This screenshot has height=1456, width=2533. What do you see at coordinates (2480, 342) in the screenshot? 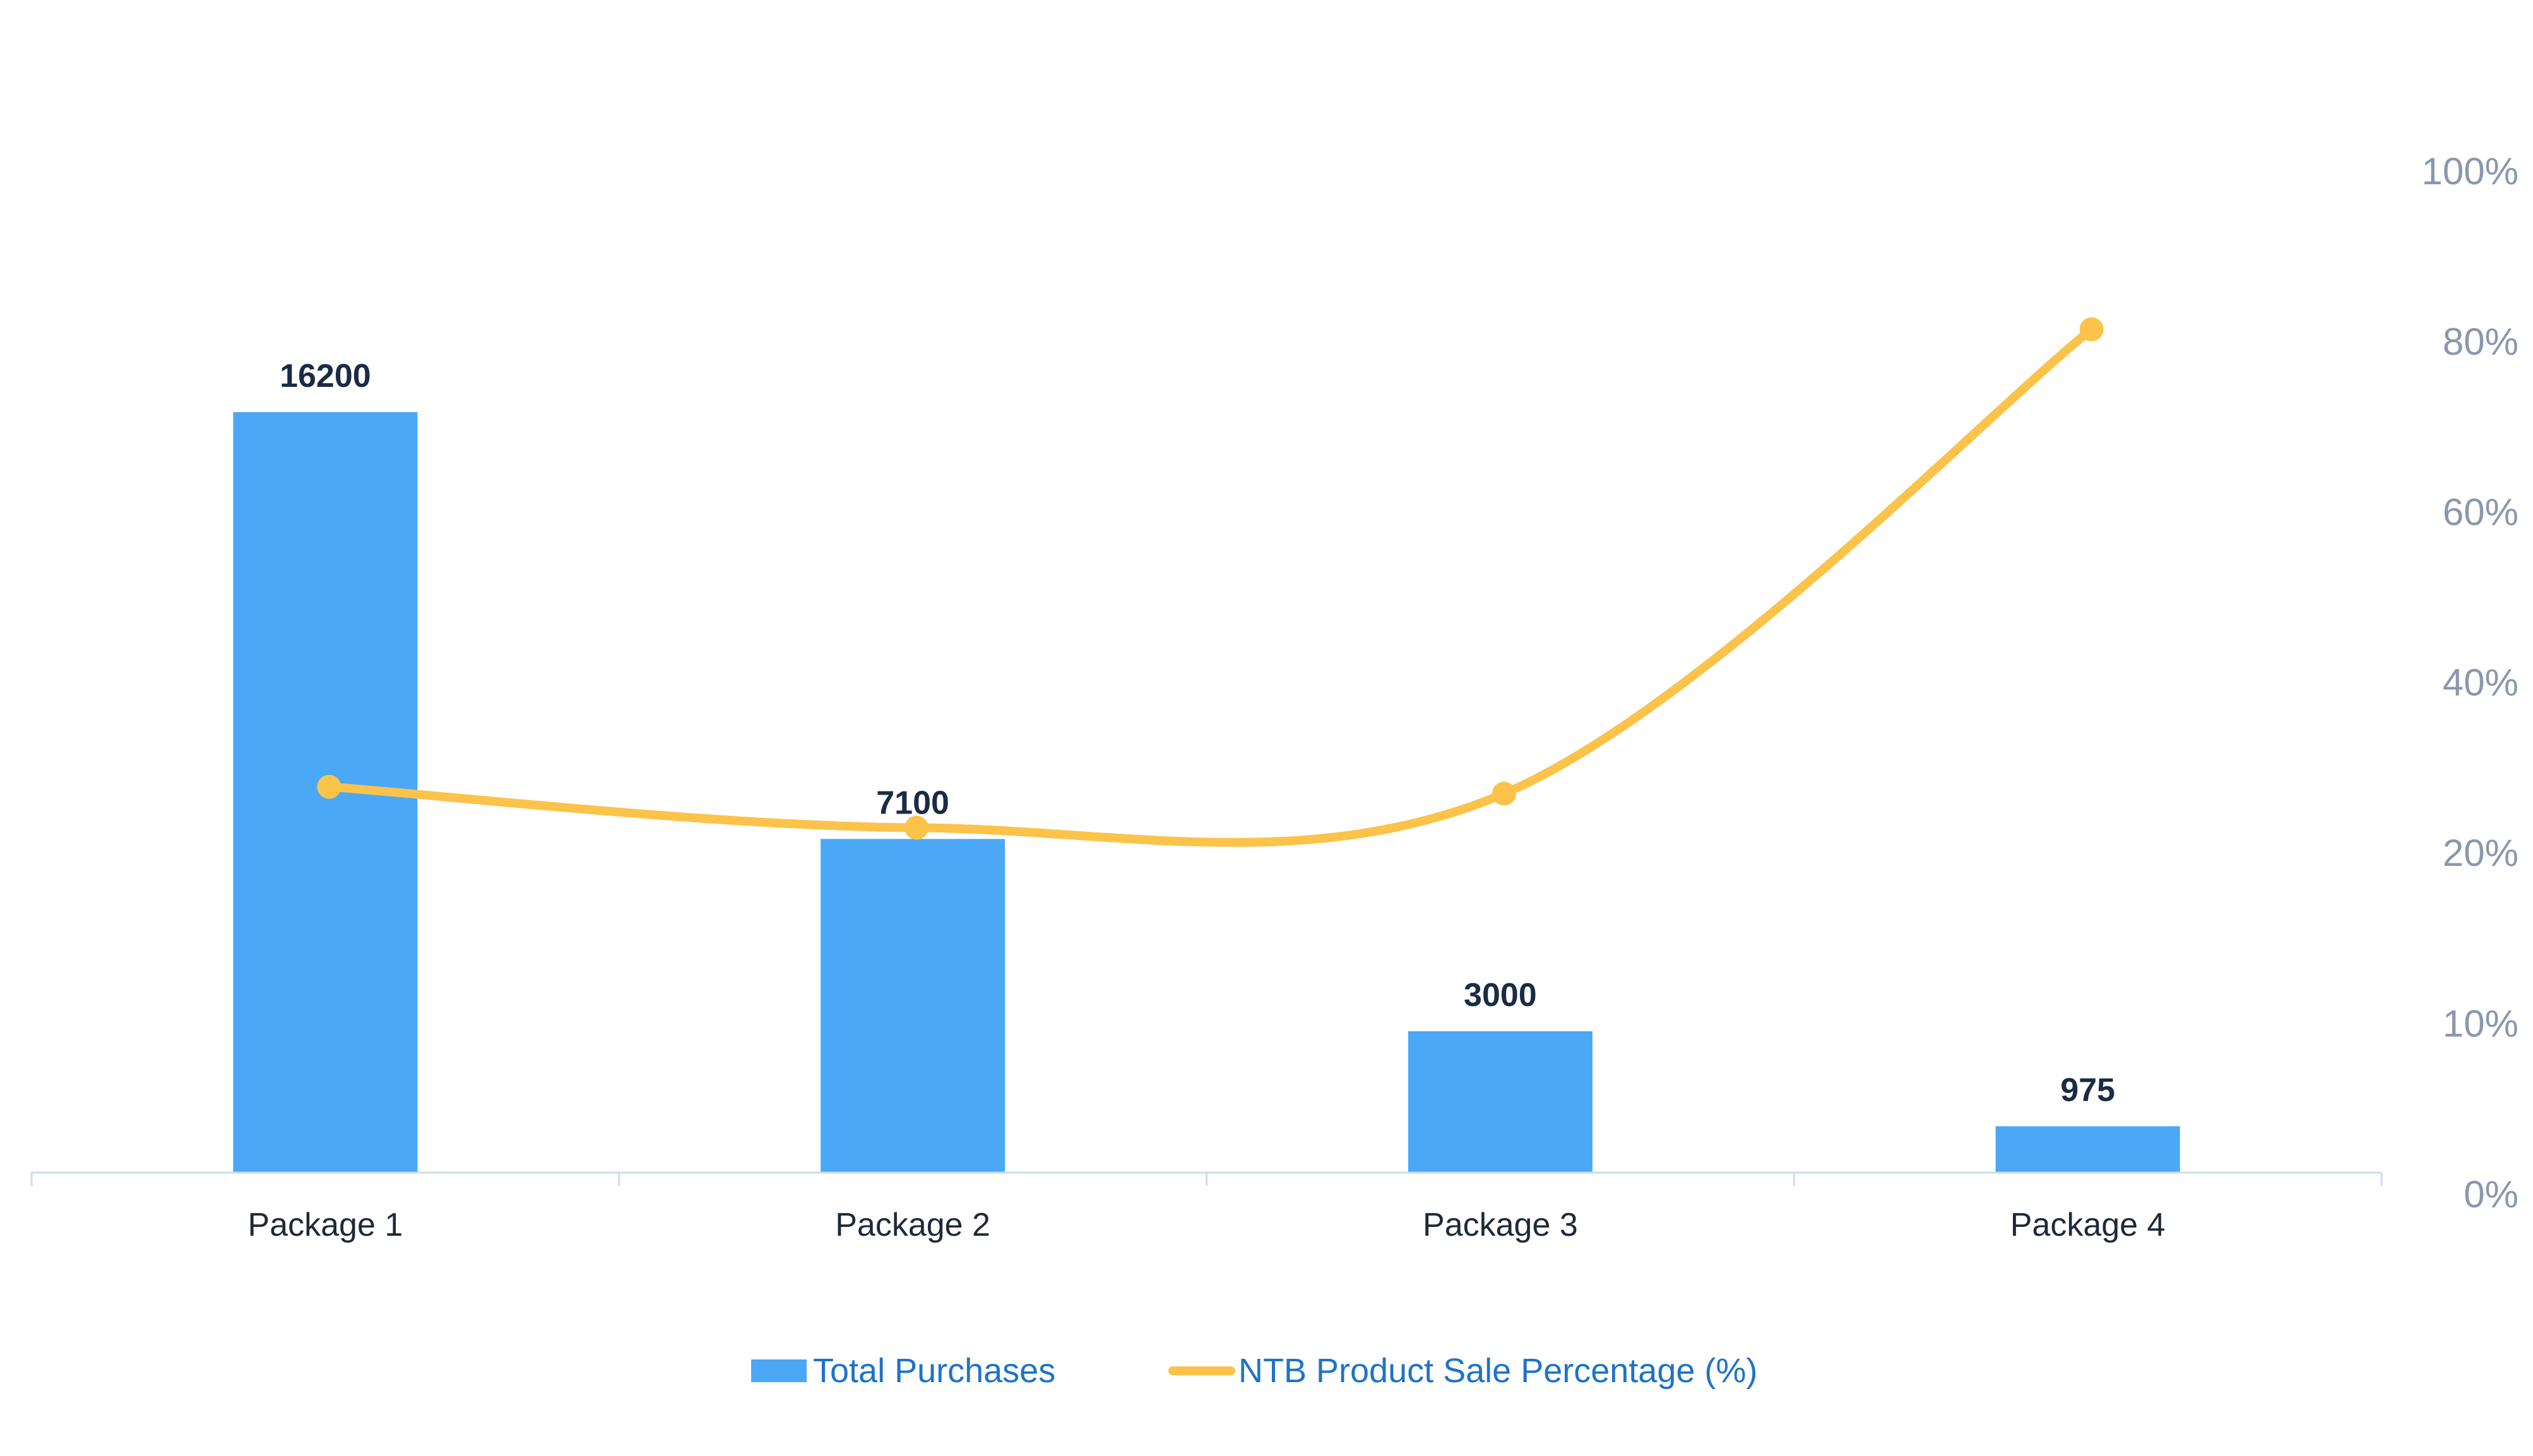
I see `y-tick-label-80: 80%` at bounding box center [2480, 342].